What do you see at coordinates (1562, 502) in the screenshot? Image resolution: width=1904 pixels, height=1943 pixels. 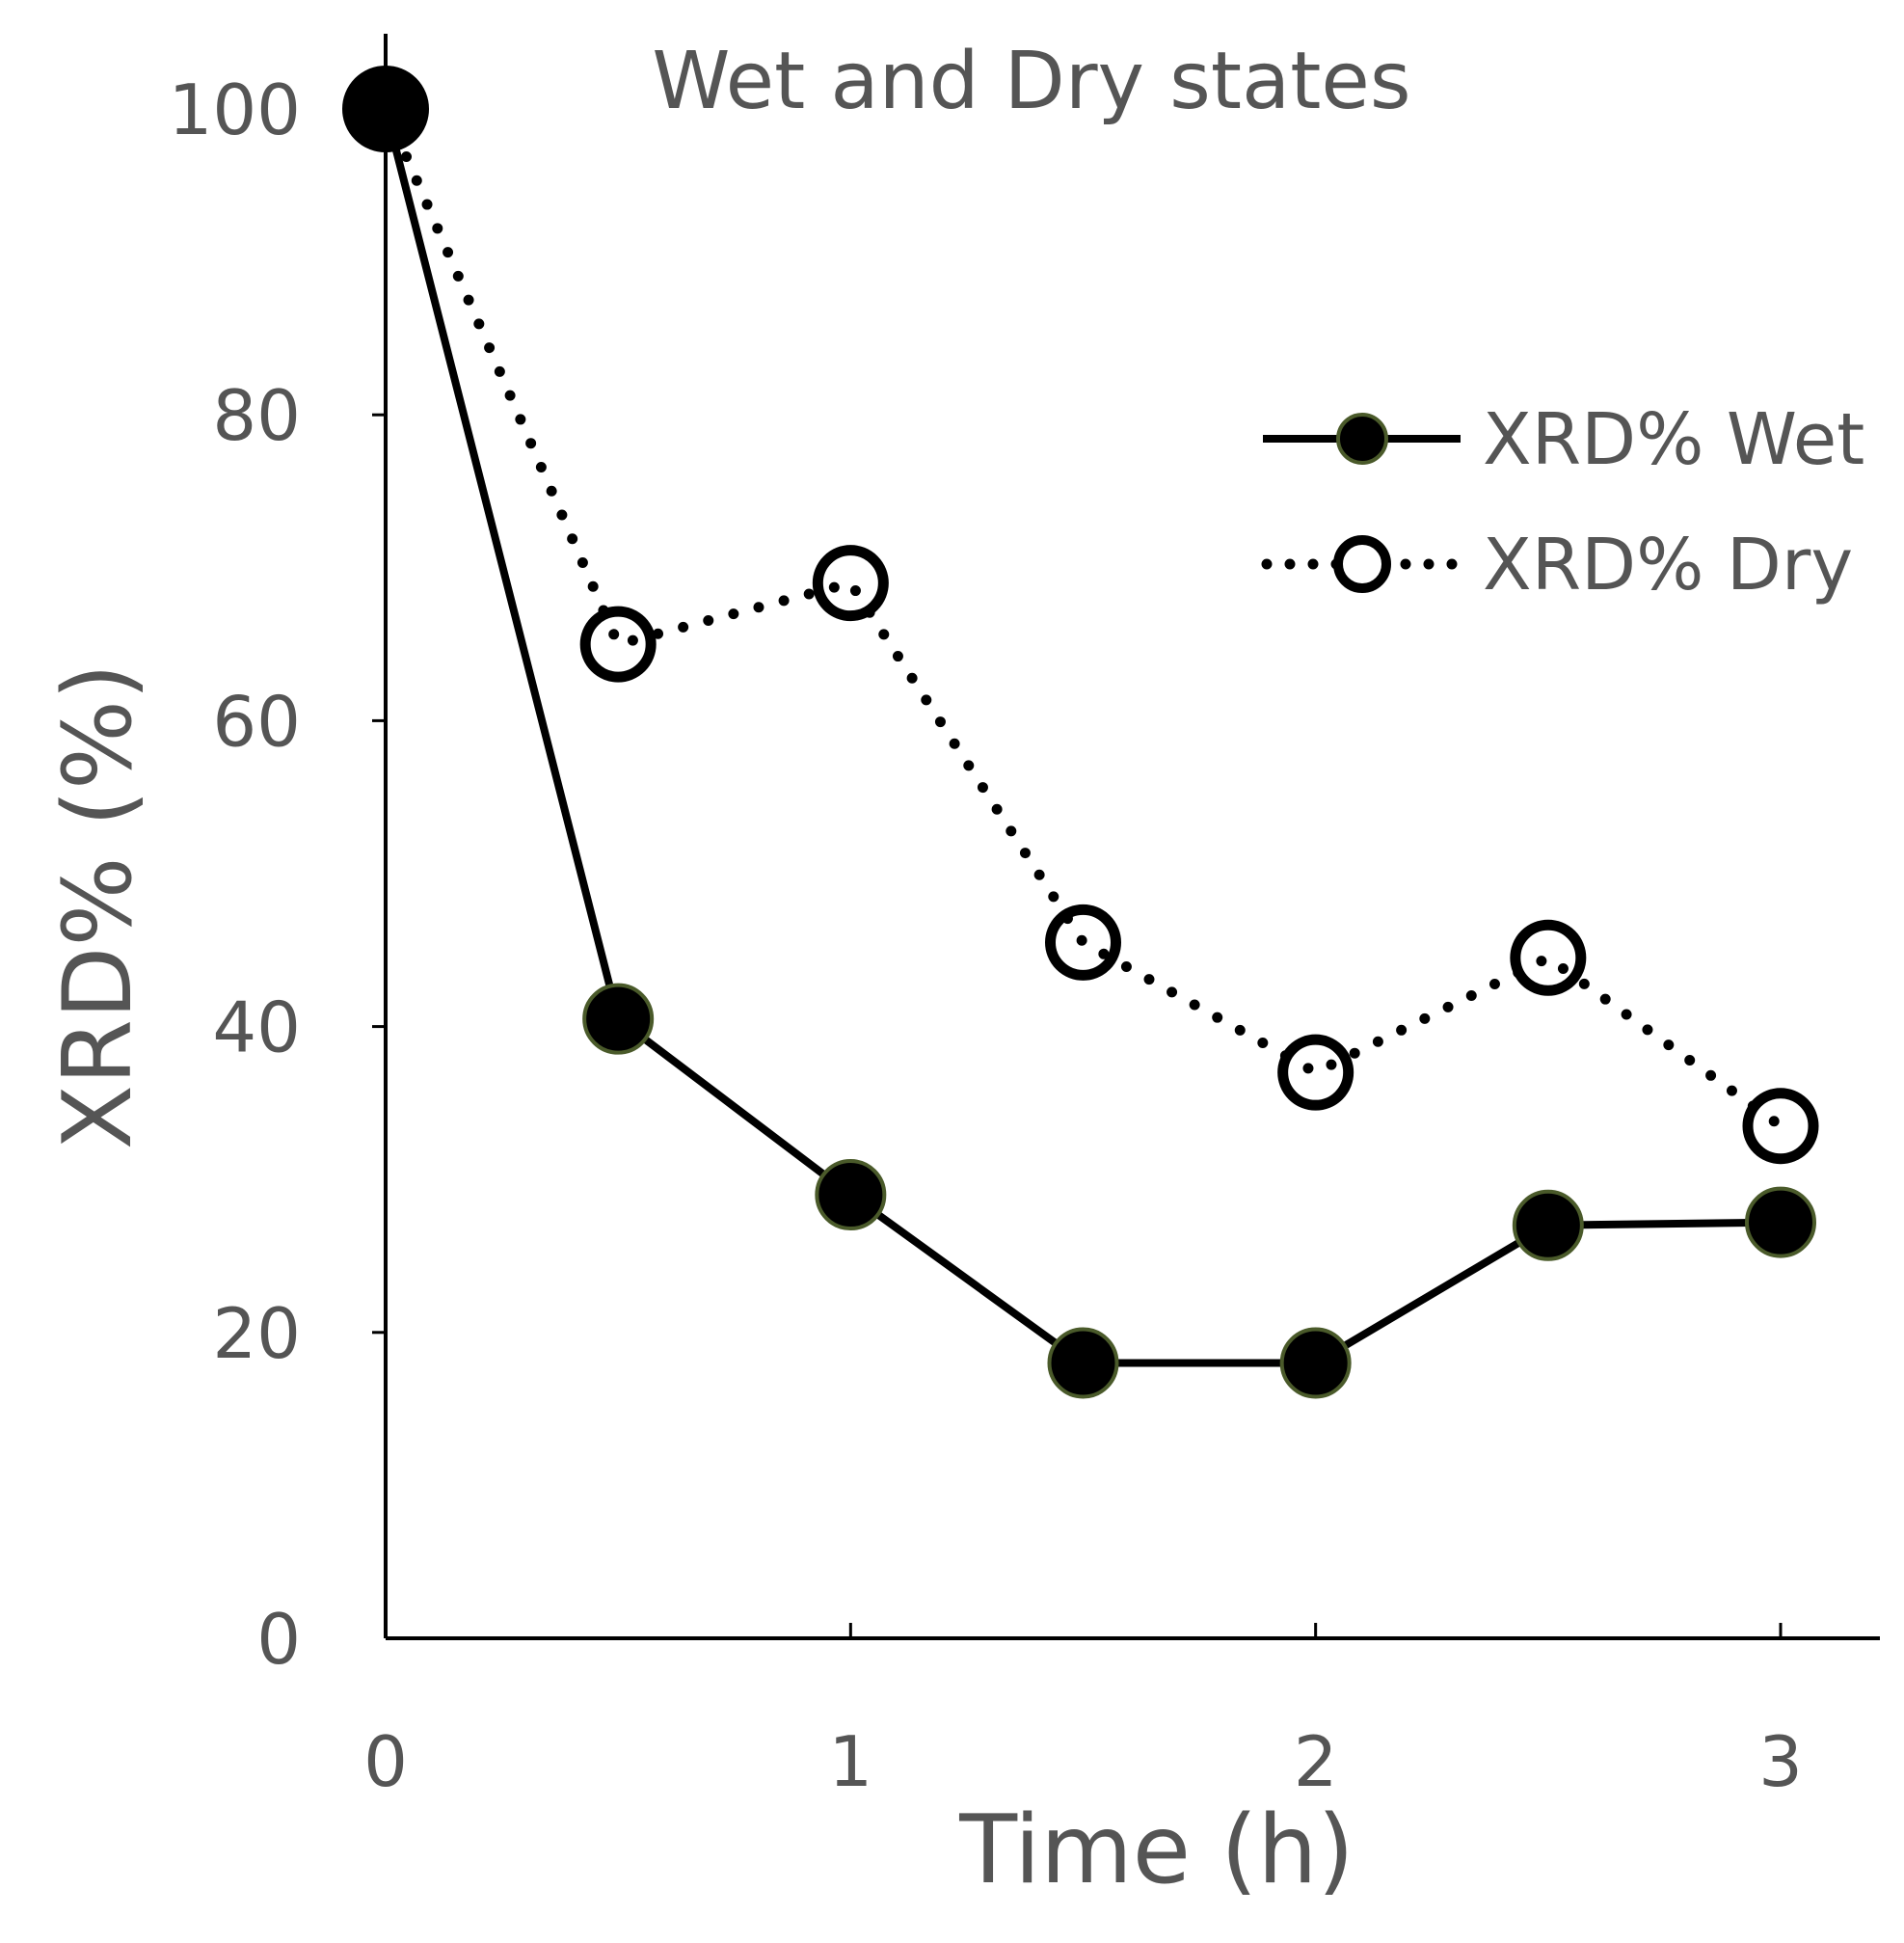 I see `legend: XRD% Wet XRD% Dry` at bounding box center [1562, 502].